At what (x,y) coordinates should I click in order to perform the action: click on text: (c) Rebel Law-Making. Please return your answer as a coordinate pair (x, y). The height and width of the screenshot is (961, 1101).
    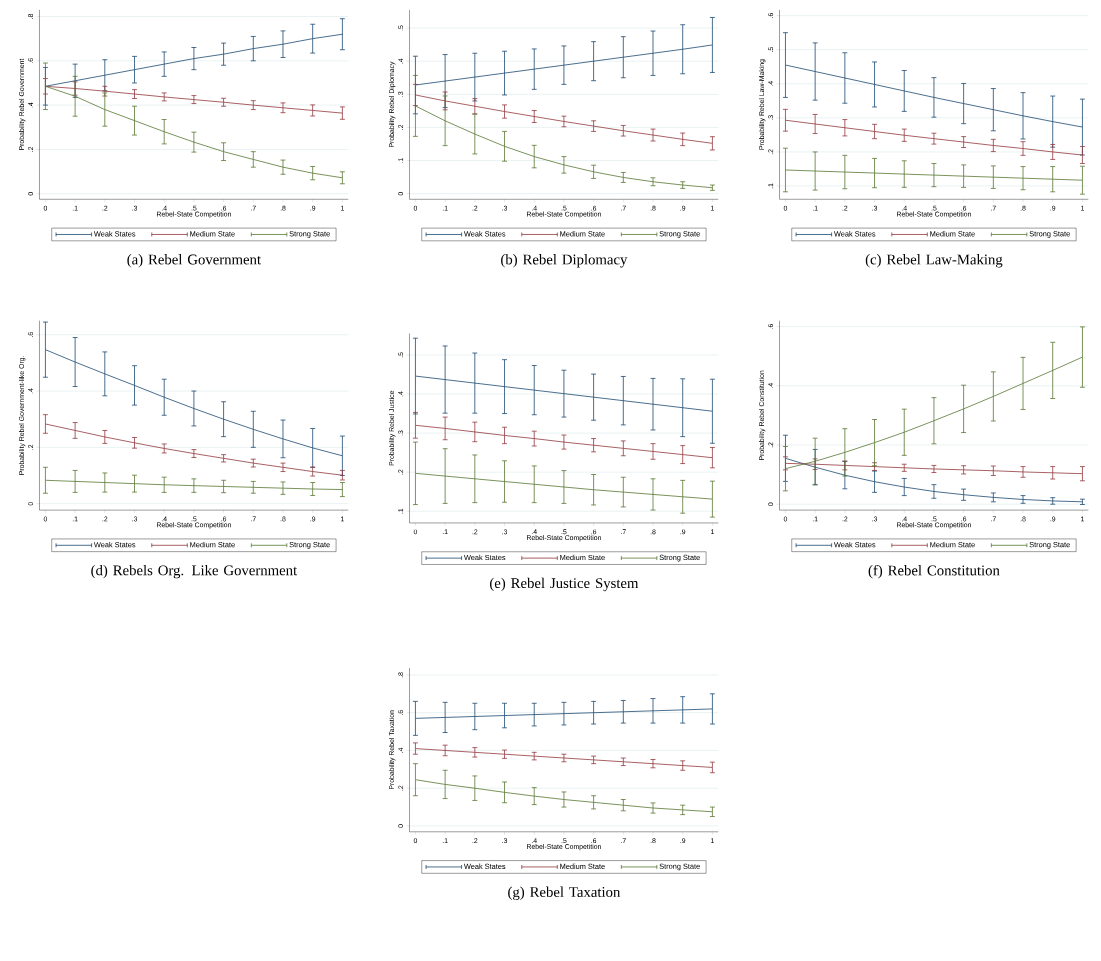
    Looking at the image, I should click on (934, 261).